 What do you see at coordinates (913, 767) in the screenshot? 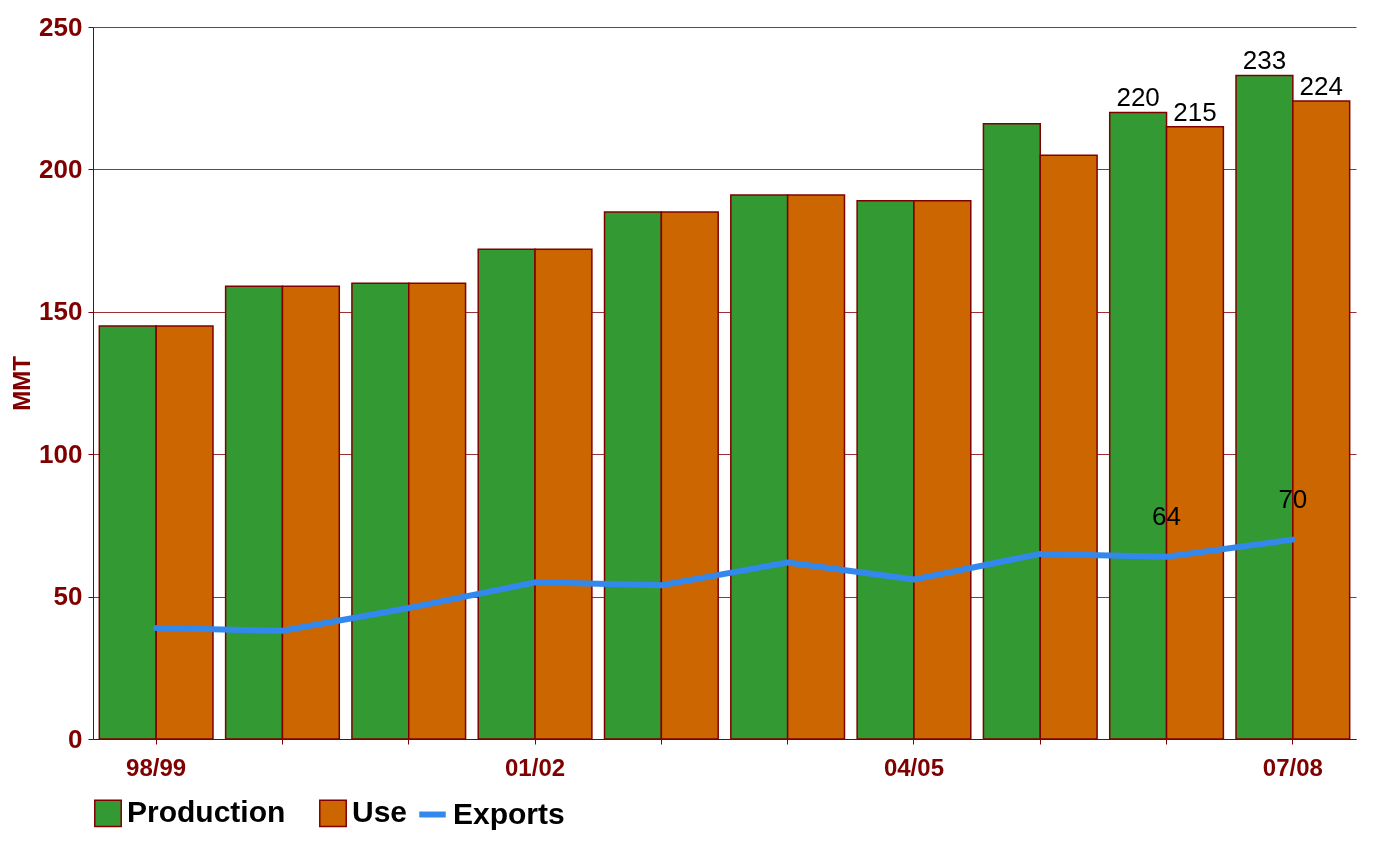
I see `x-tick-label: 04/05` at bounding box center [913, 767].